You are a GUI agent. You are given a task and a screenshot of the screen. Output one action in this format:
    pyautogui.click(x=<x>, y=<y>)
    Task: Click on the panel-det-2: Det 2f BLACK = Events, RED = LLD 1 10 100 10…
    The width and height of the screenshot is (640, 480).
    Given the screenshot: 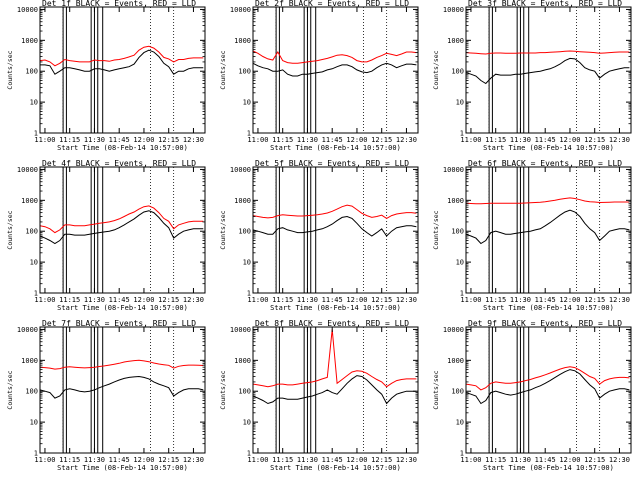 What is the action you would take?
    pyautogui.click(x=319, y=76)
    